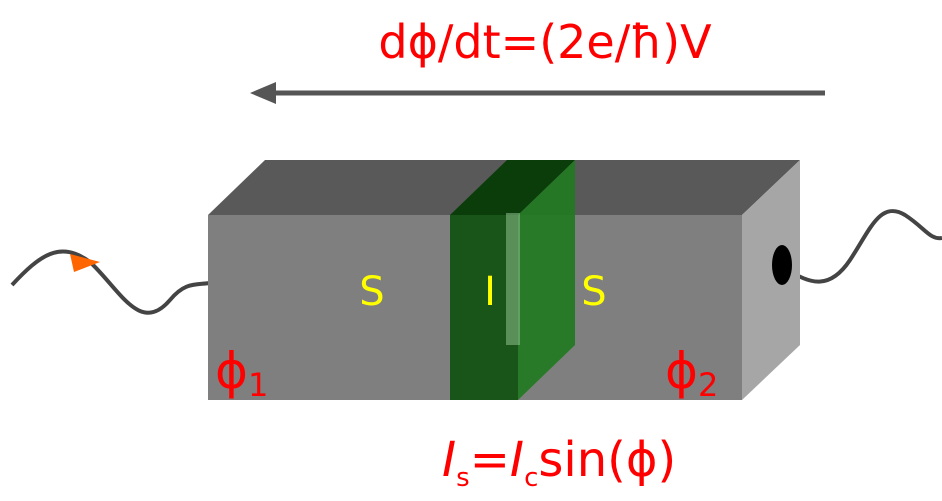 The image size is (942, 501). Describe the element at coordinates (513, 279) in the screenshot. I see `slab-highlight` at that location.